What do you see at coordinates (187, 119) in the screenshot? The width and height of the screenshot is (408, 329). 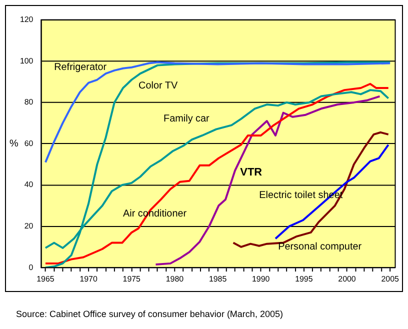 I see `series-label: Family car` at bounding box center [187, 119].